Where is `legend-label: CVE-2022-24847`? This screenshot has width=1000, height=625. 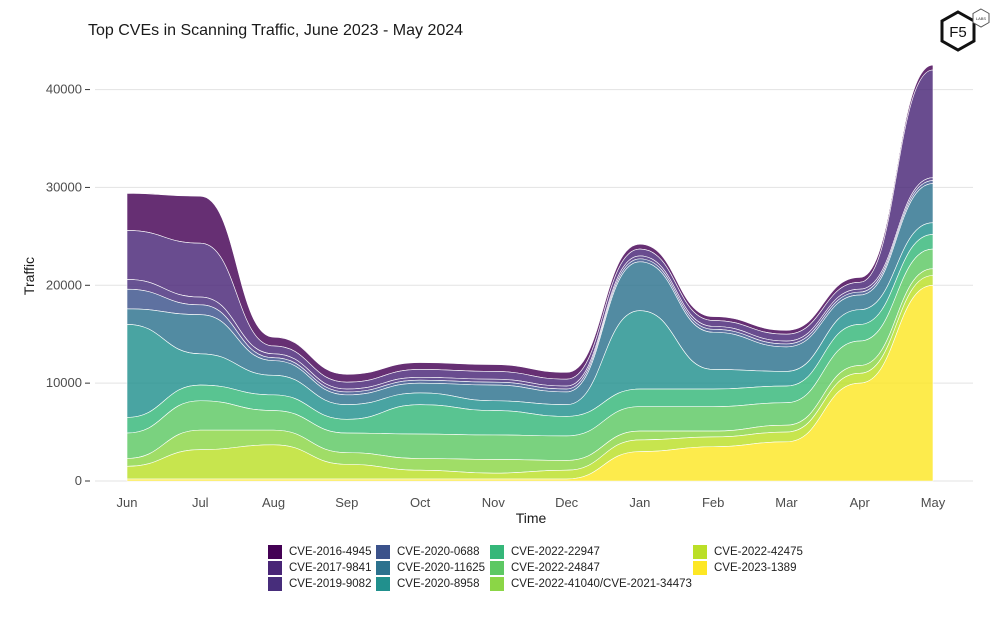 legend-label: CVE-2022-24847 is located at coordinates (555, 568).